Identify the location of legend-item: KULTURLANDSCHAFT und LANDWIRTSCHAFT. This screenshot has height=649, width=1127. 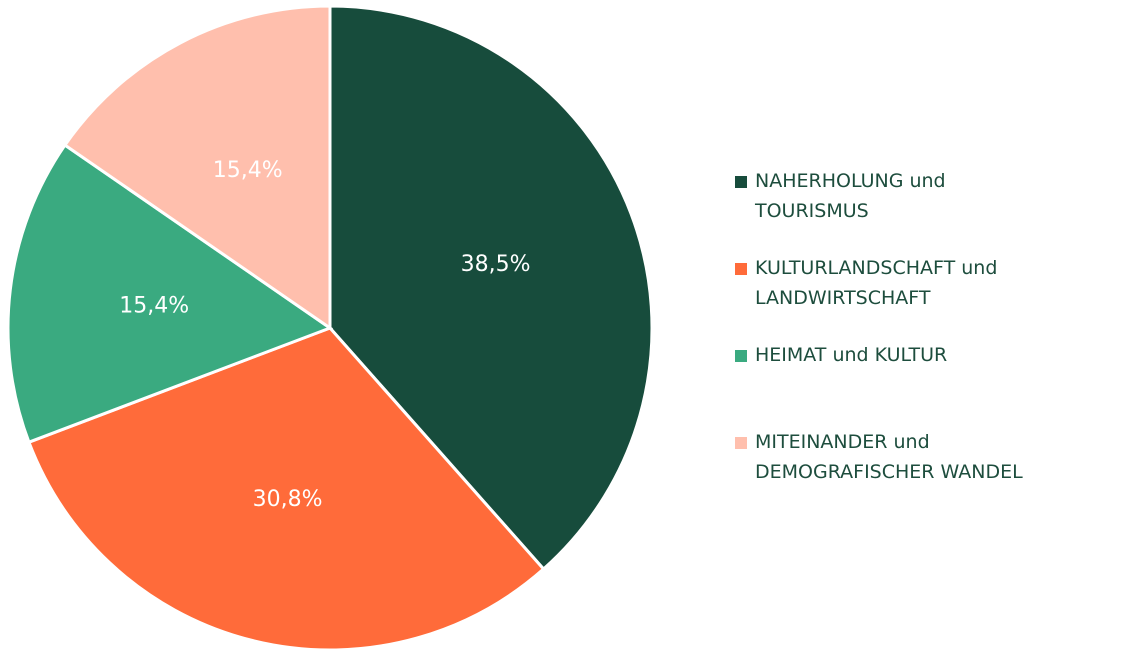
(930, 296).